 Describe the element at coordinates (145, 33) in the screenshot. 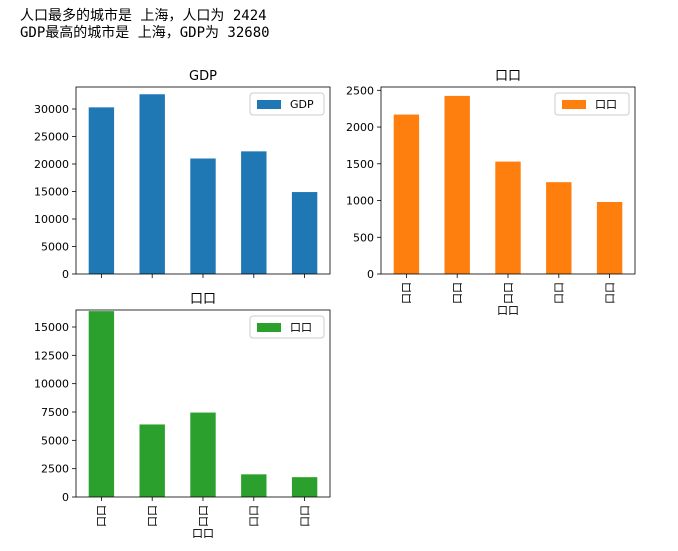

I see `output-line-gdp: GDP最高的城市是 上海，GDP为 32680` at that location.